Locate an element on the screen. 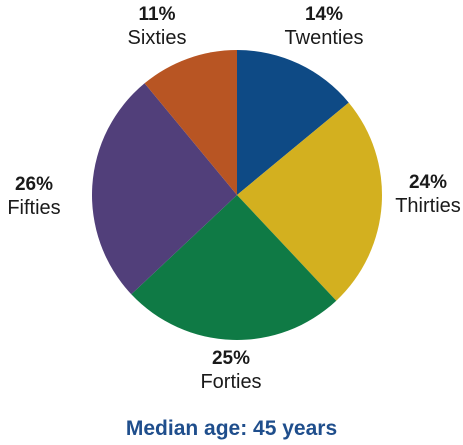  slice-percent-twenties: 14% is located at coordinates (324, 14).